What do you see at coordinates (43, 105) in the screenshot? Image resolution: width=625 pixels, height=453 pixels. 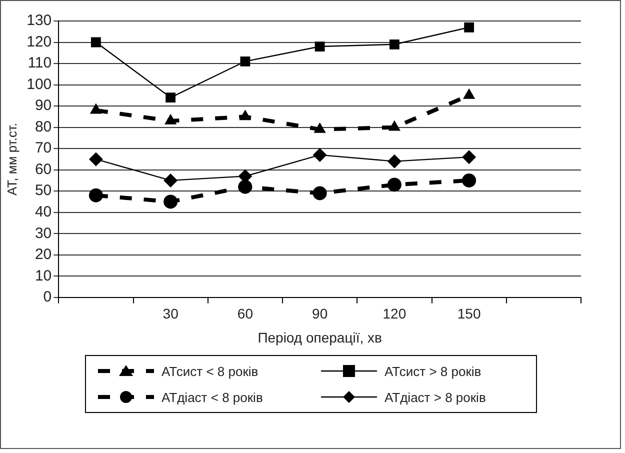 I see `y-tick-label: 90` at bounding box center [43, 105].